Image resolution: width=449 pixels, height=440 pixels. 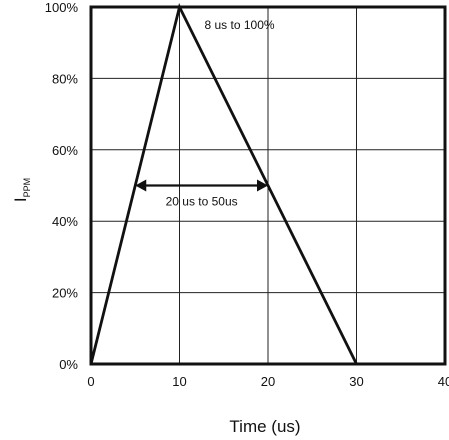 What do you see at coordinates (65, 221) in the screenshot?
I see `y-tick-label-2: 40%` at bounding box center [65, 221].